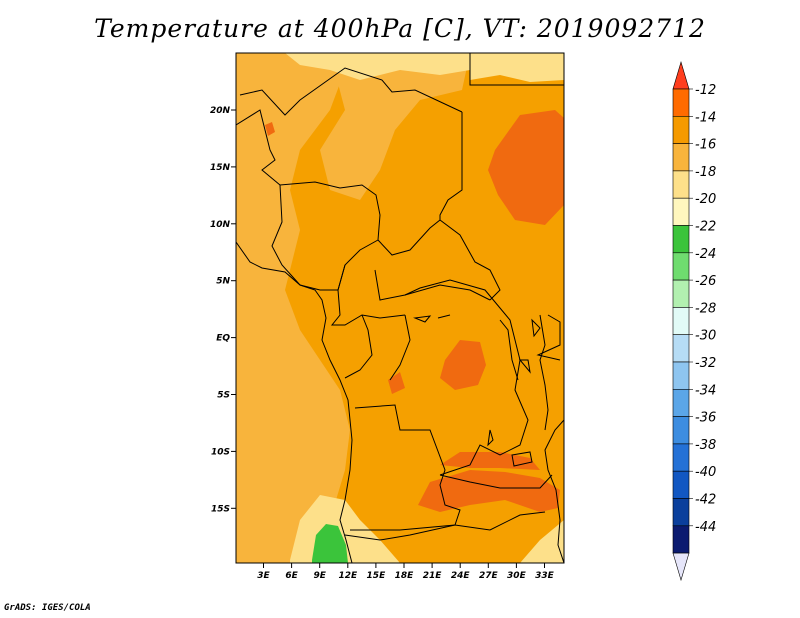 The width and height of the screenshot is (800, 618). Describe the element at coordinates (263, 576) in the screenshot. I see `lon-tick-label: 3E` at that location.